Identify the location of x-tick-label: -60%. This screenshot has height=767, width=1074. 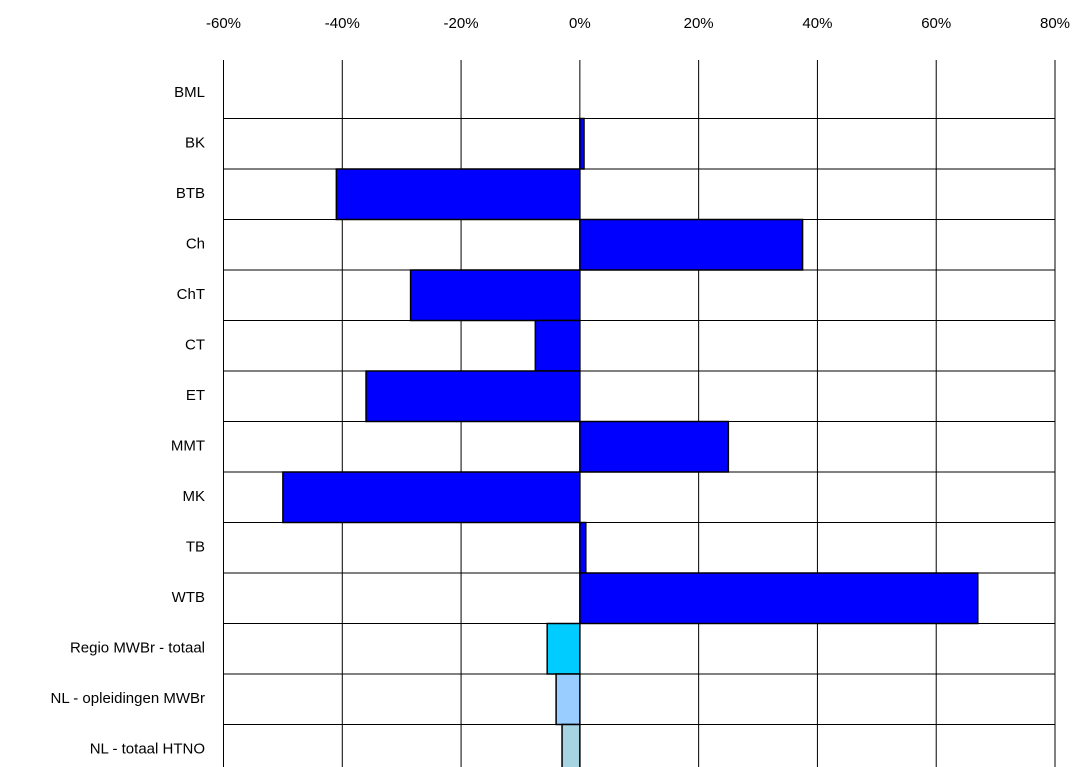
(223, 23).